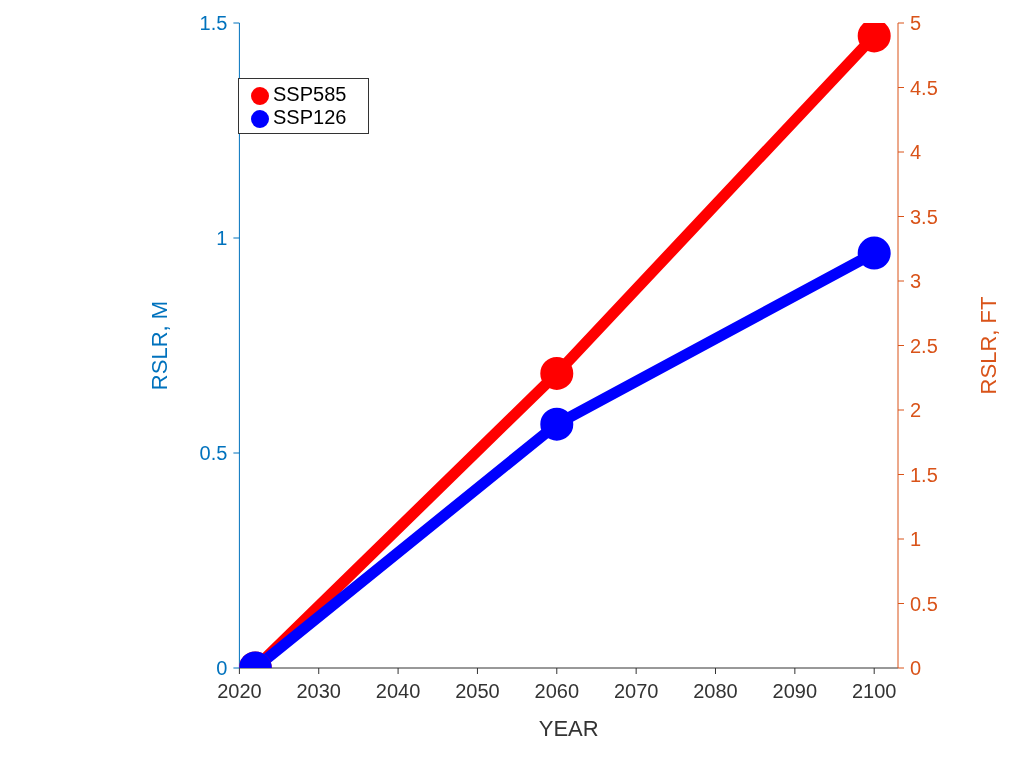 The image size is (1020, 780). What do you see at coordinates (916, 539) in the screenshot?
I see `y2-tick-label: 1` at bounding box center [916, 539].